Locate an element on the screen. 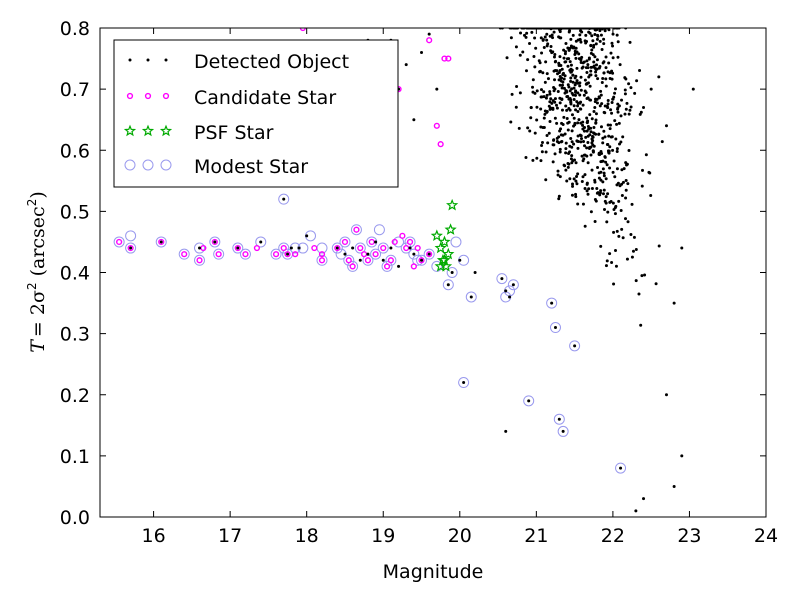 The width and height of the screenshot is (800, 600). legend-label-psf-star: PSF Star is located at coordinates (234, 133).